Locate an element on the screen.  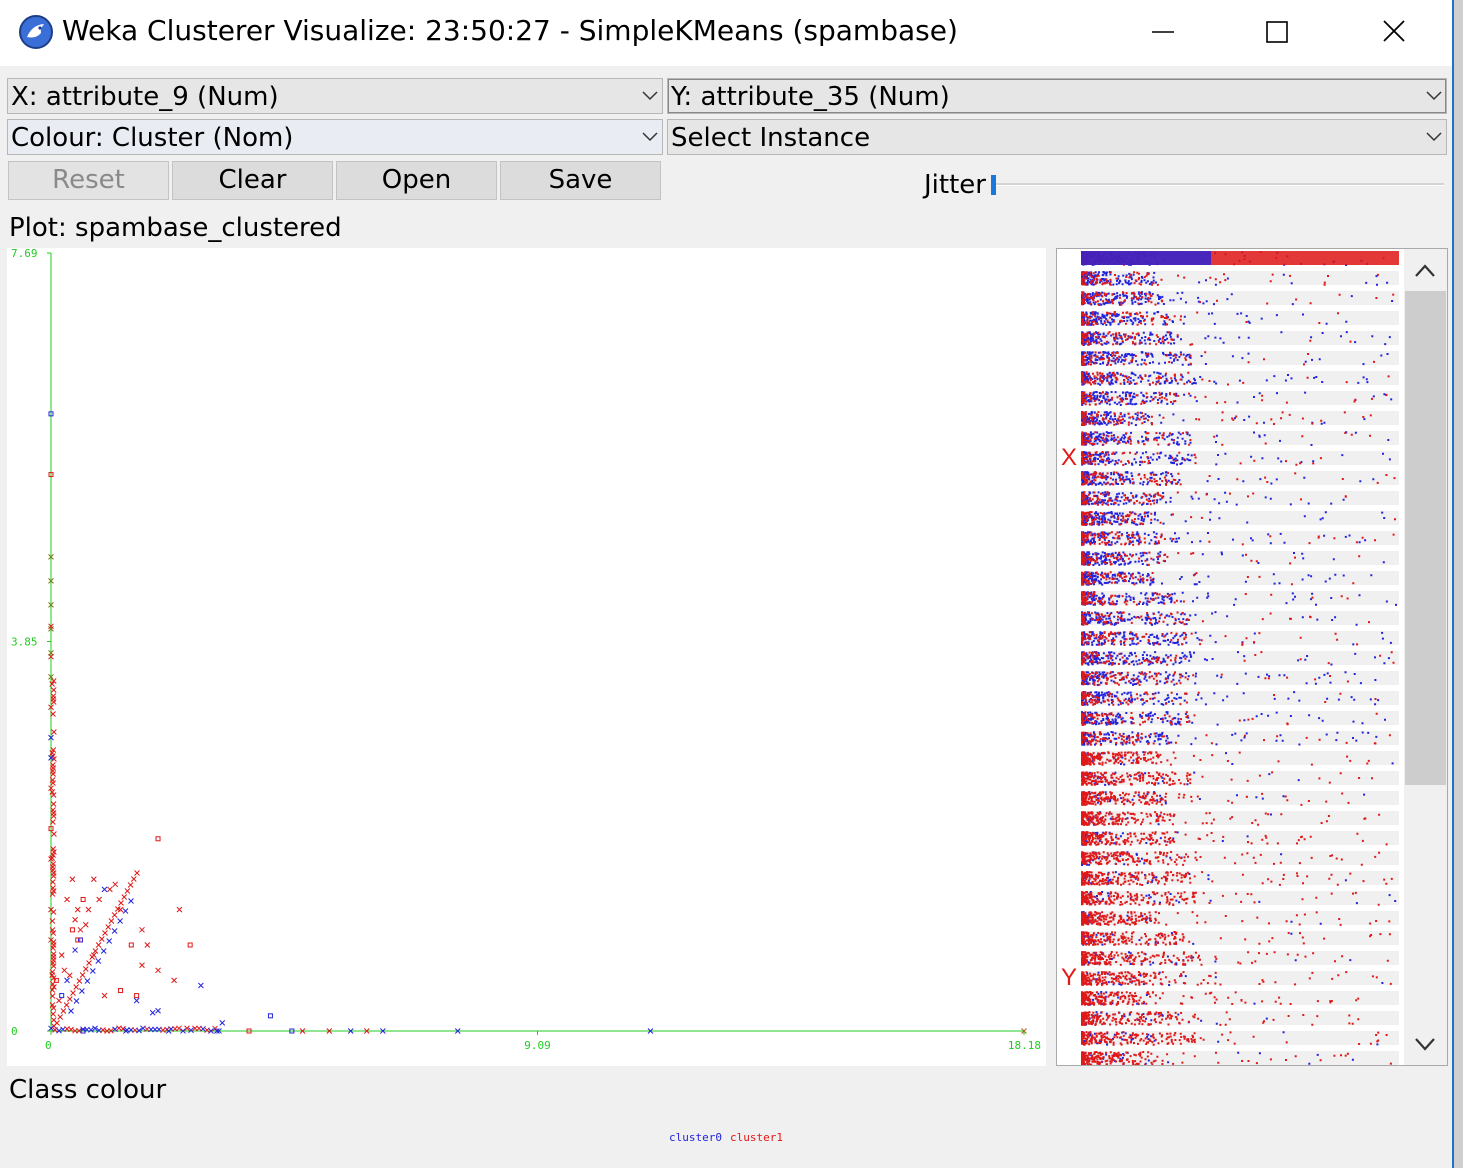
maximize-button is located at coordinates (1278, 32).